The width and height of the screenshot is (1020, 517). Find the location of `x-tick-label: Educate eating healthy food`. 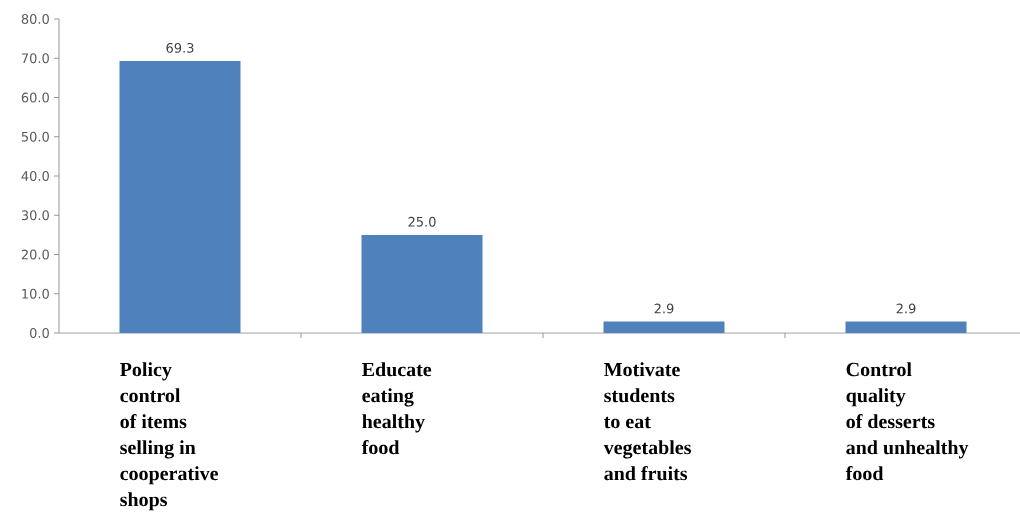

x-tick-label: Educate eating healthy food is located at coordinates (396, 408).